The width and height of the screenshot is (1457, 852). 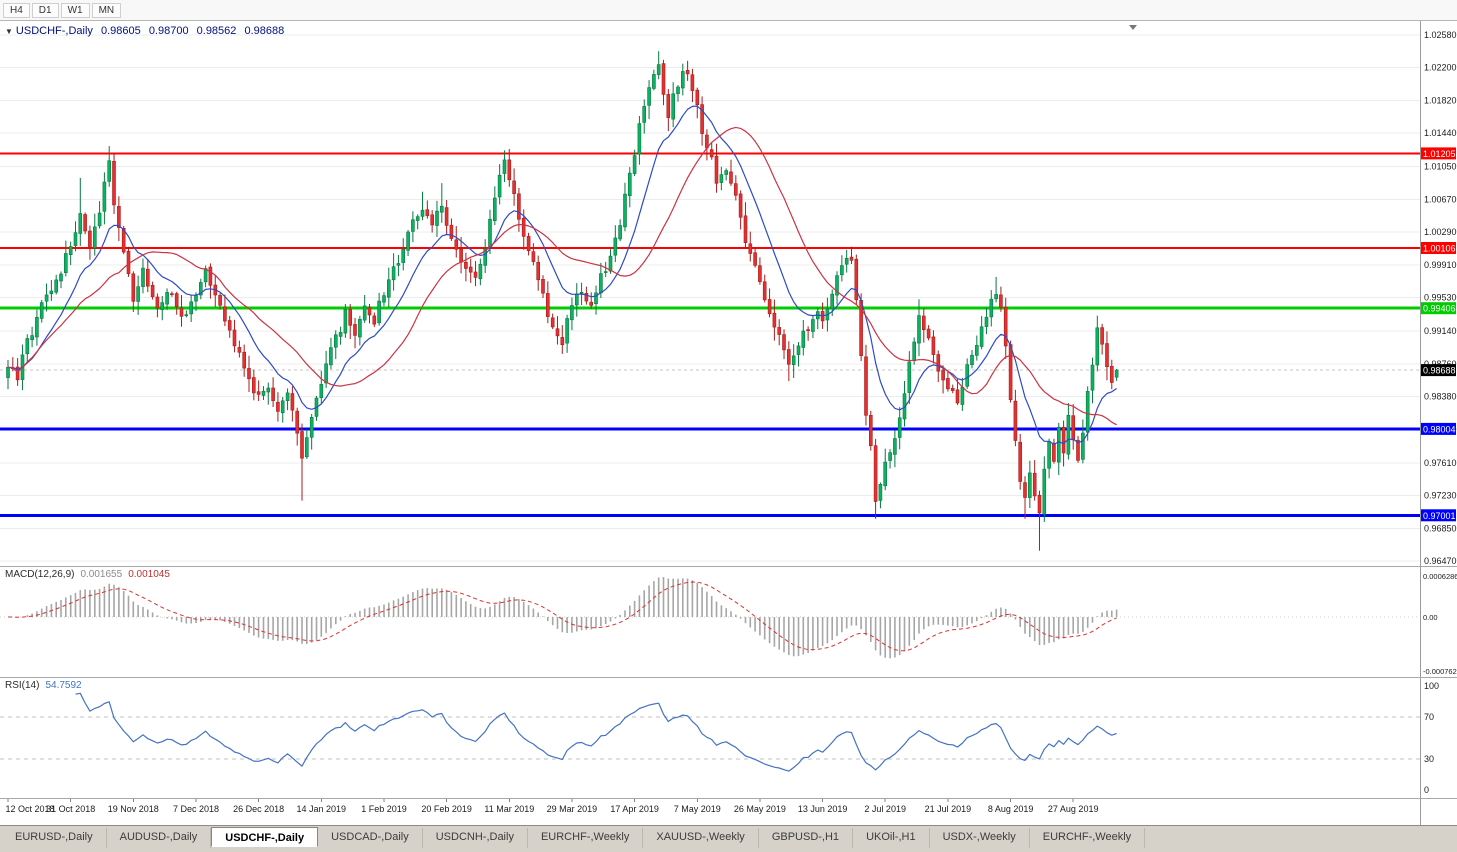 I want to click on chart-tab-10-eurchf-weekly: EURCHF-,Weekly, so click(x=1088, y=838).